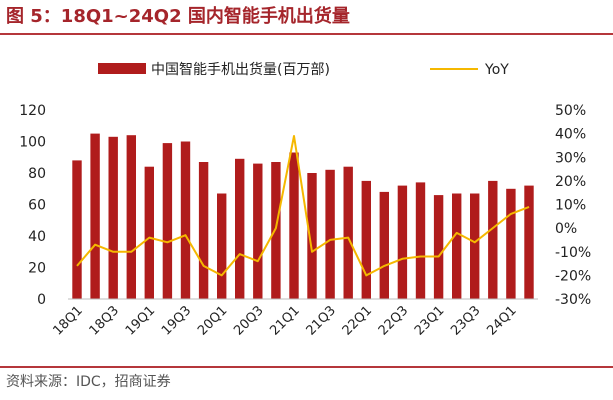 This screenshot has height=400, width=613. What do you see at coordinates (573, 253) in the screenshot?
I see `y-right-tick-label: -10%` at bounding box center [573, 253].